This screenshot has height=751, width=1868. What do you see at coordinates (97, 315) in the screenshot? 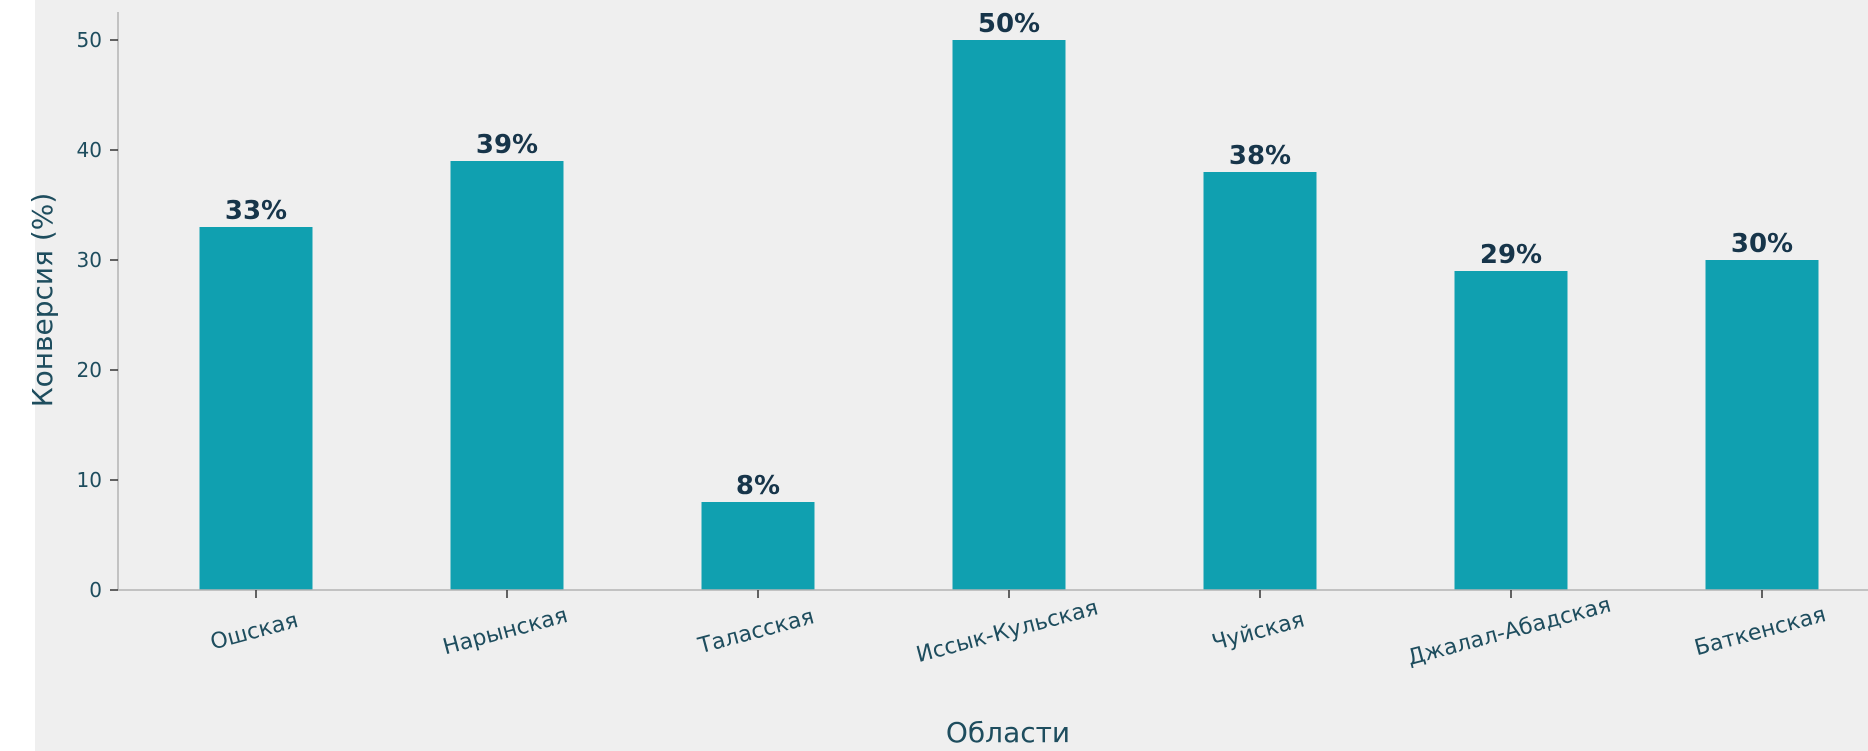
I see `y-ticks-layer: 0 10 20 30 40 50` at bounding box center [97, 315].